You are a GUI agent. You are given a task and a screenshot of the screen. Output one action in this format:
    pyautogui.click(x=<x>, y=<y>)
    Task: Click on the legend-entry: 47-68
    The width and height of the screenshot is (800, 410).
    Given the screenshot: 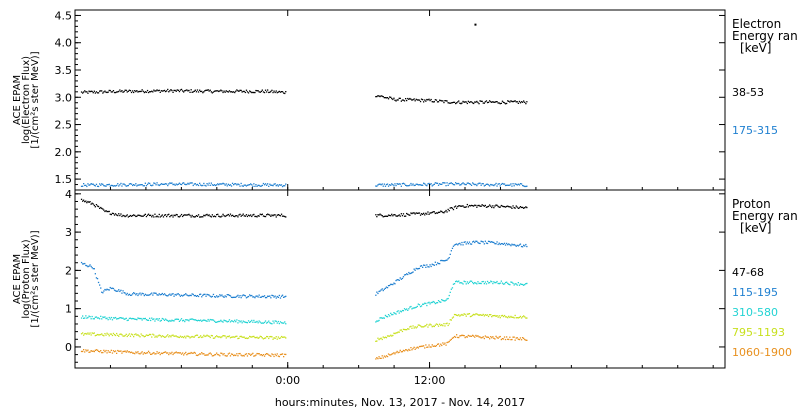 What is the action you would take?
    pyautogui.click(x=748, y=272)
    